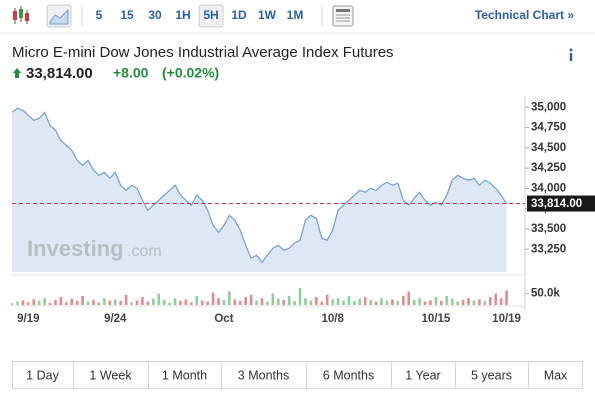  Describe the element at coordinates (21, 15) in the screenshot. I see `candle-icon` at that location.